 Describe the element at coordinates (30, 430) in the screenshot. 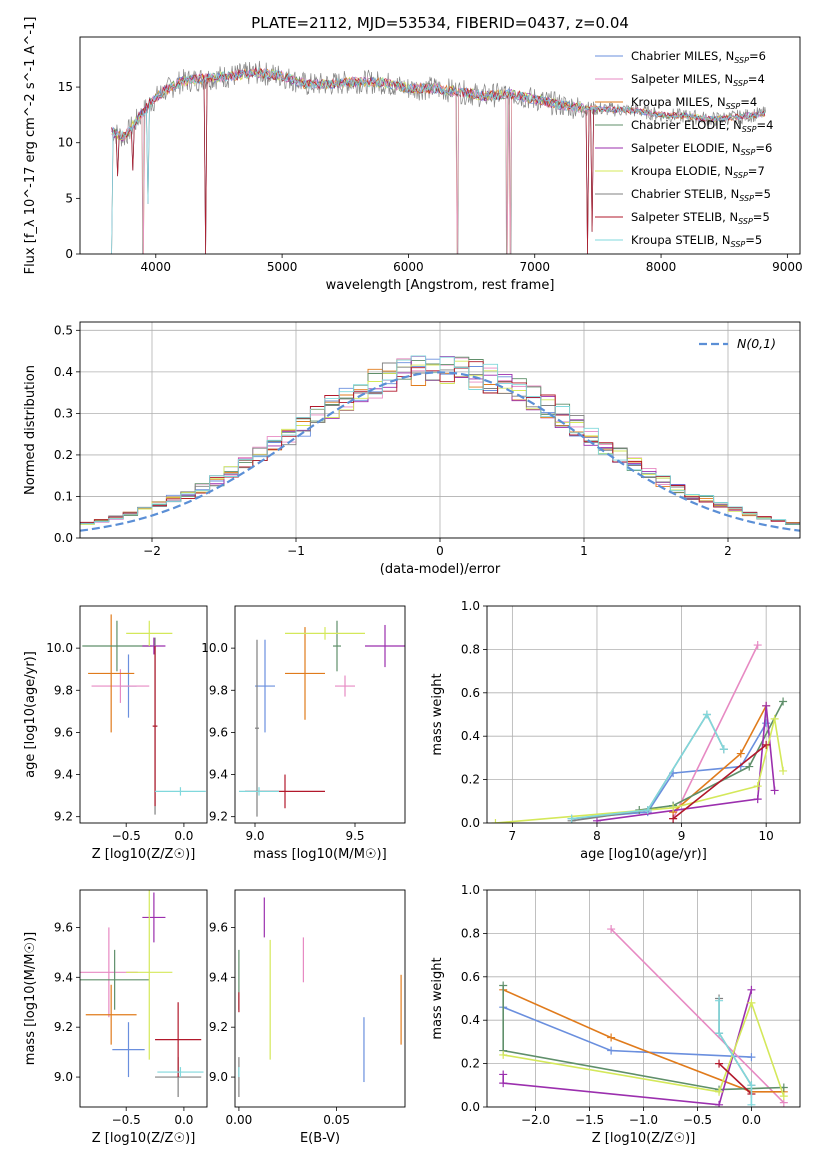

I see `y-axis-label: Normed distribution` at that location.